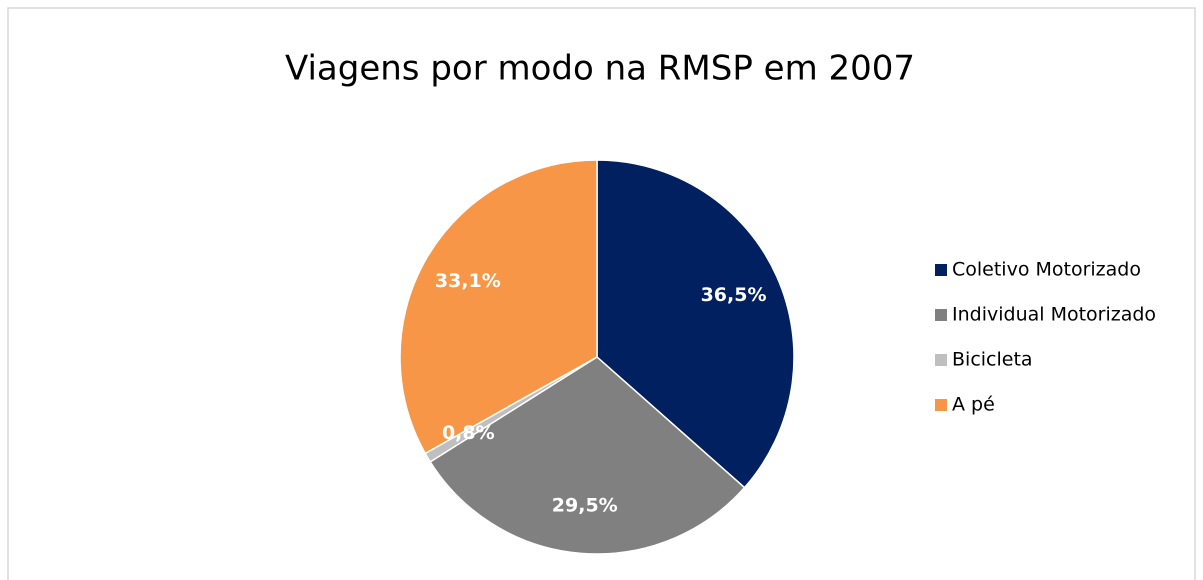  Describe the element at coordinates (734, 295) in the screenshot. I see `data-label: 36,5%` at that location.